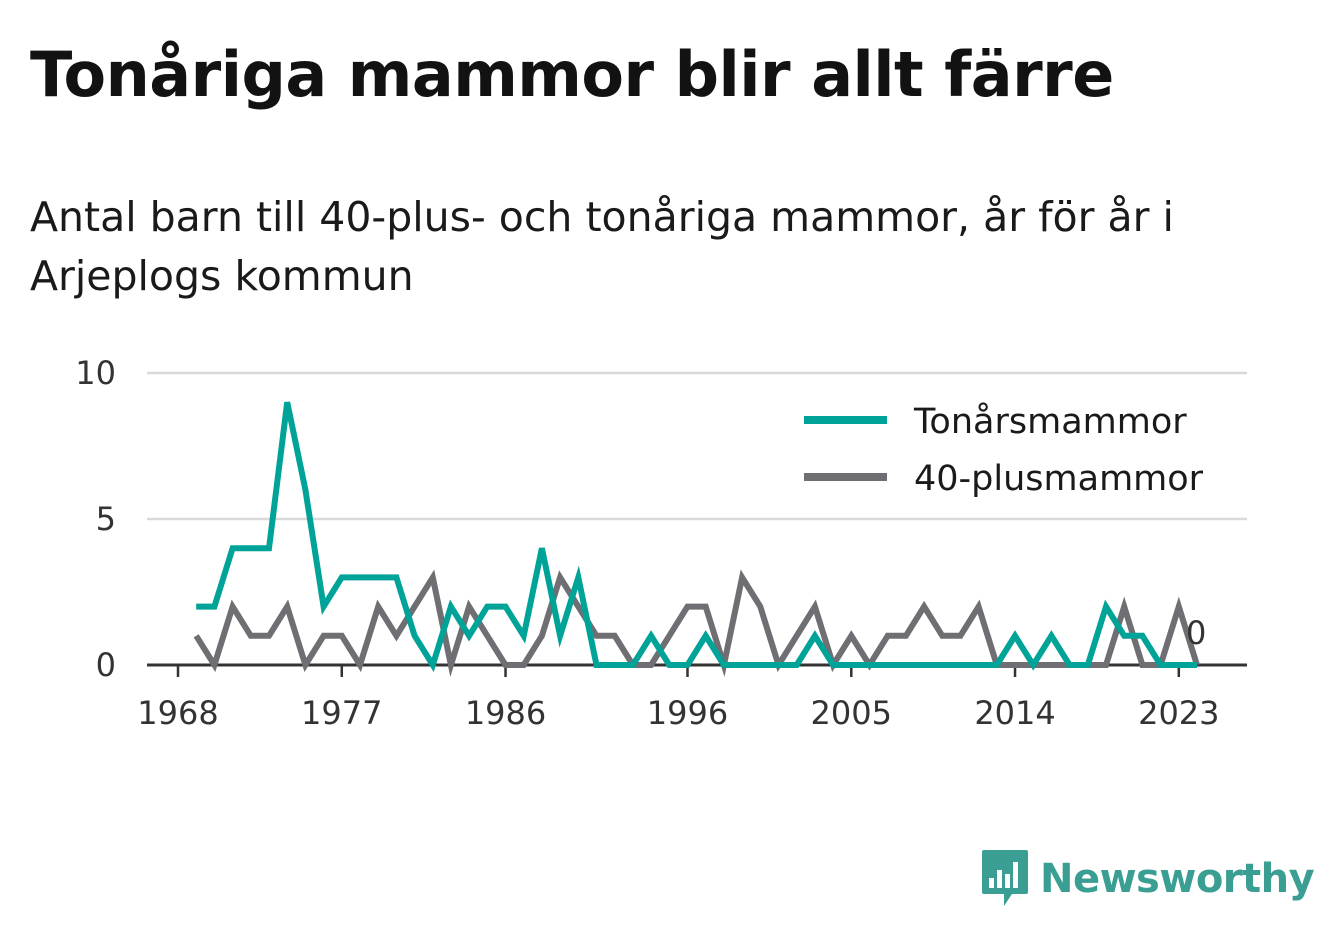 This screenshot has width=1322, height=939. I want to click on x-axis-ticks: 1968 1977 1986 1996 2005 2014 2023, so click(678, 698).